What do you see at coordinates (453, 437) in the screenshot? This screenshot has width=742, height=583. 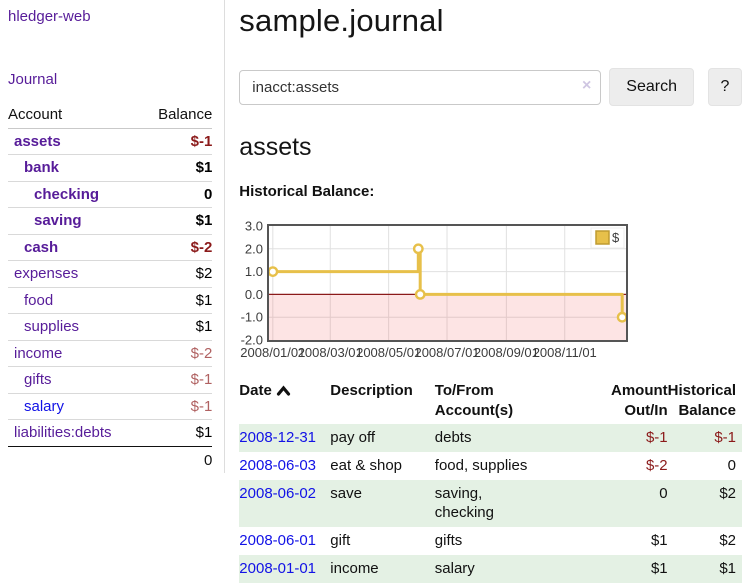 I see `transaction-accounts: debts` at bounding box center [453, 437].